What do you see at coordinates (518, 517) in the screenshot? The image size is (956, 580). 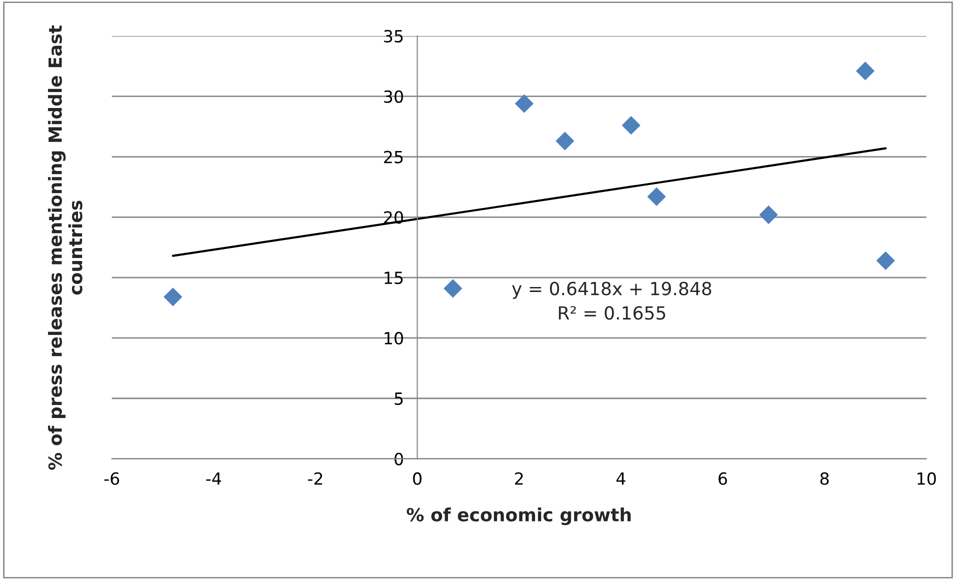 I see `x-axis-title: % of economic growth` at bounding box center [518, 517].